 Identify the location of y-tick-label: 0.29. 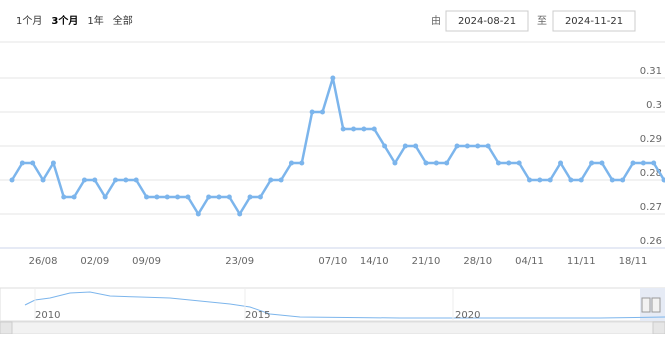
(651, 139).